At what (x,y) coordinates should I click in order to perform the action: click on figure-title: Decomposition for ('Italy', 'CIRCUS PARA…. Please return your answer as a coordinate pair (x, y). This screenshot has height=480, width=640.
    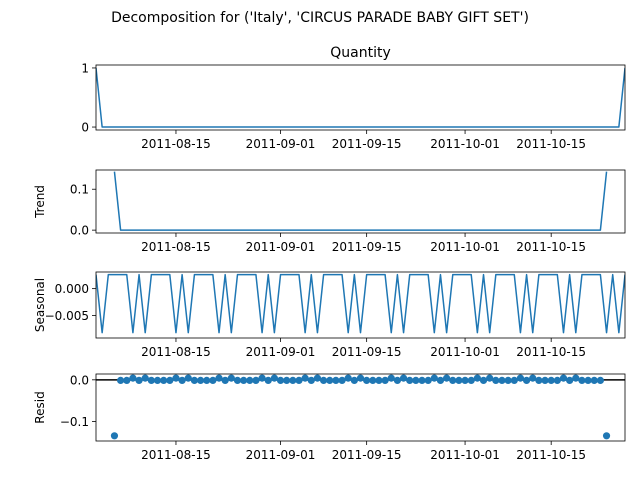
    Looking at the image, I should click on (320, 18).